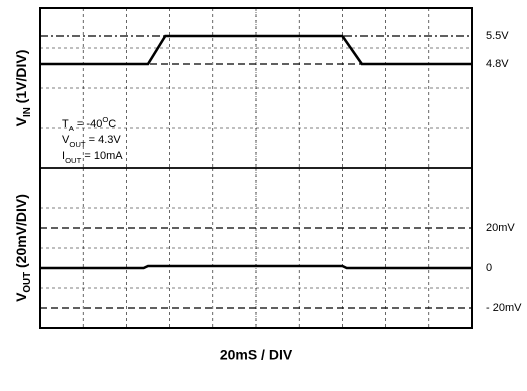 Image resolution: width=527 pixels, height=391 pixels. I want to click on y-axis-label: VOUT (20mV/DIV), so click(23, 248).